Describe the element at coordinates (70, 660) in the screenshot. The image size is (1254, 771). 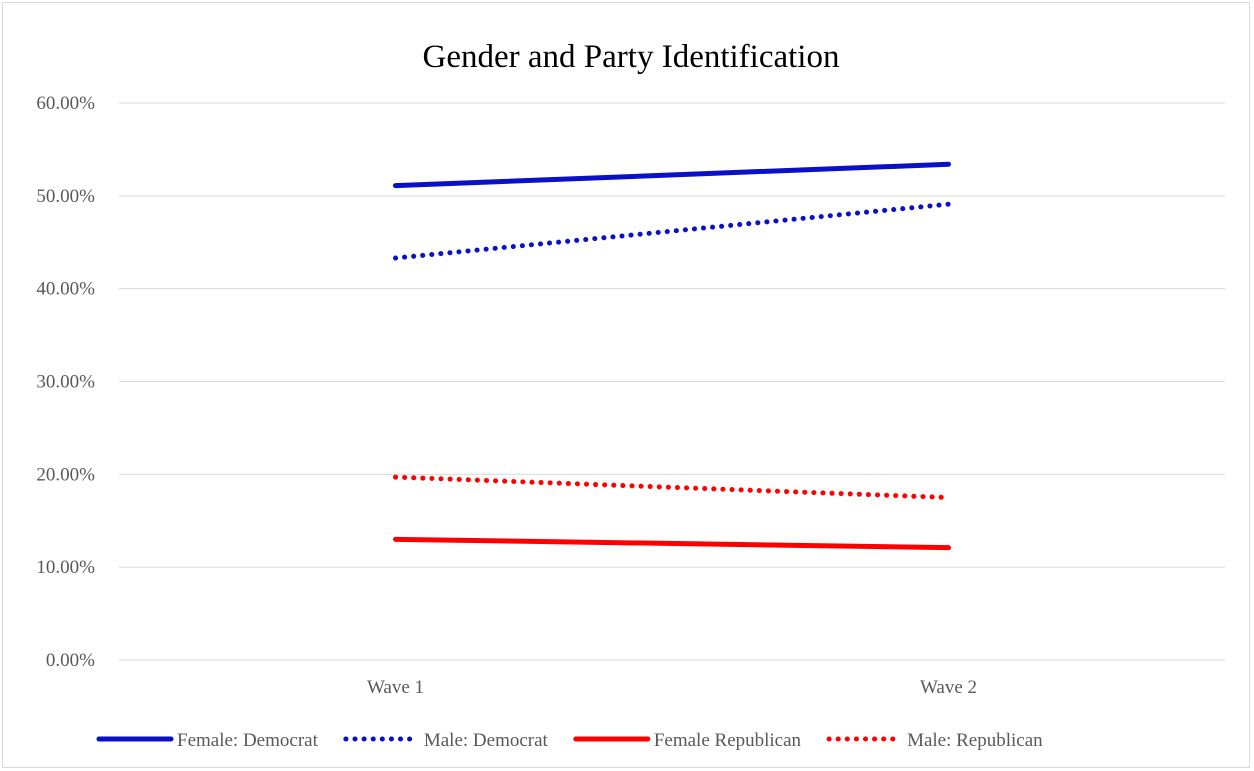
I see `y-tick-label: 0.00%` at that location.